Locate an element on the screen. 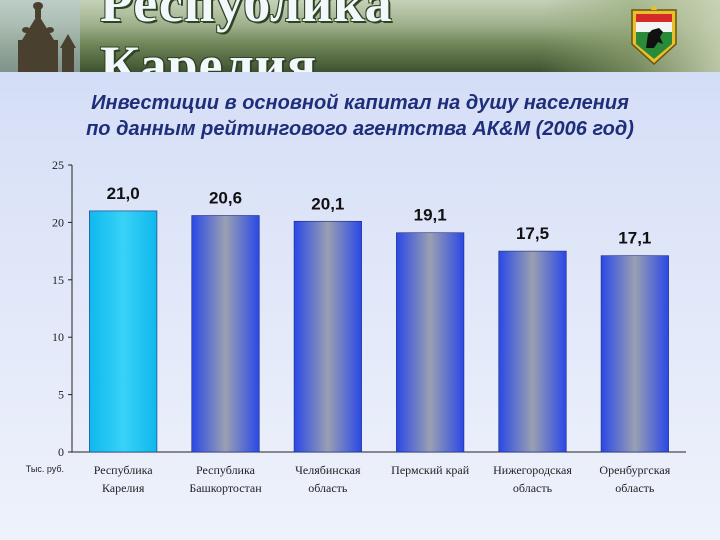  banner-landscape is located at coordinates (360, 36).